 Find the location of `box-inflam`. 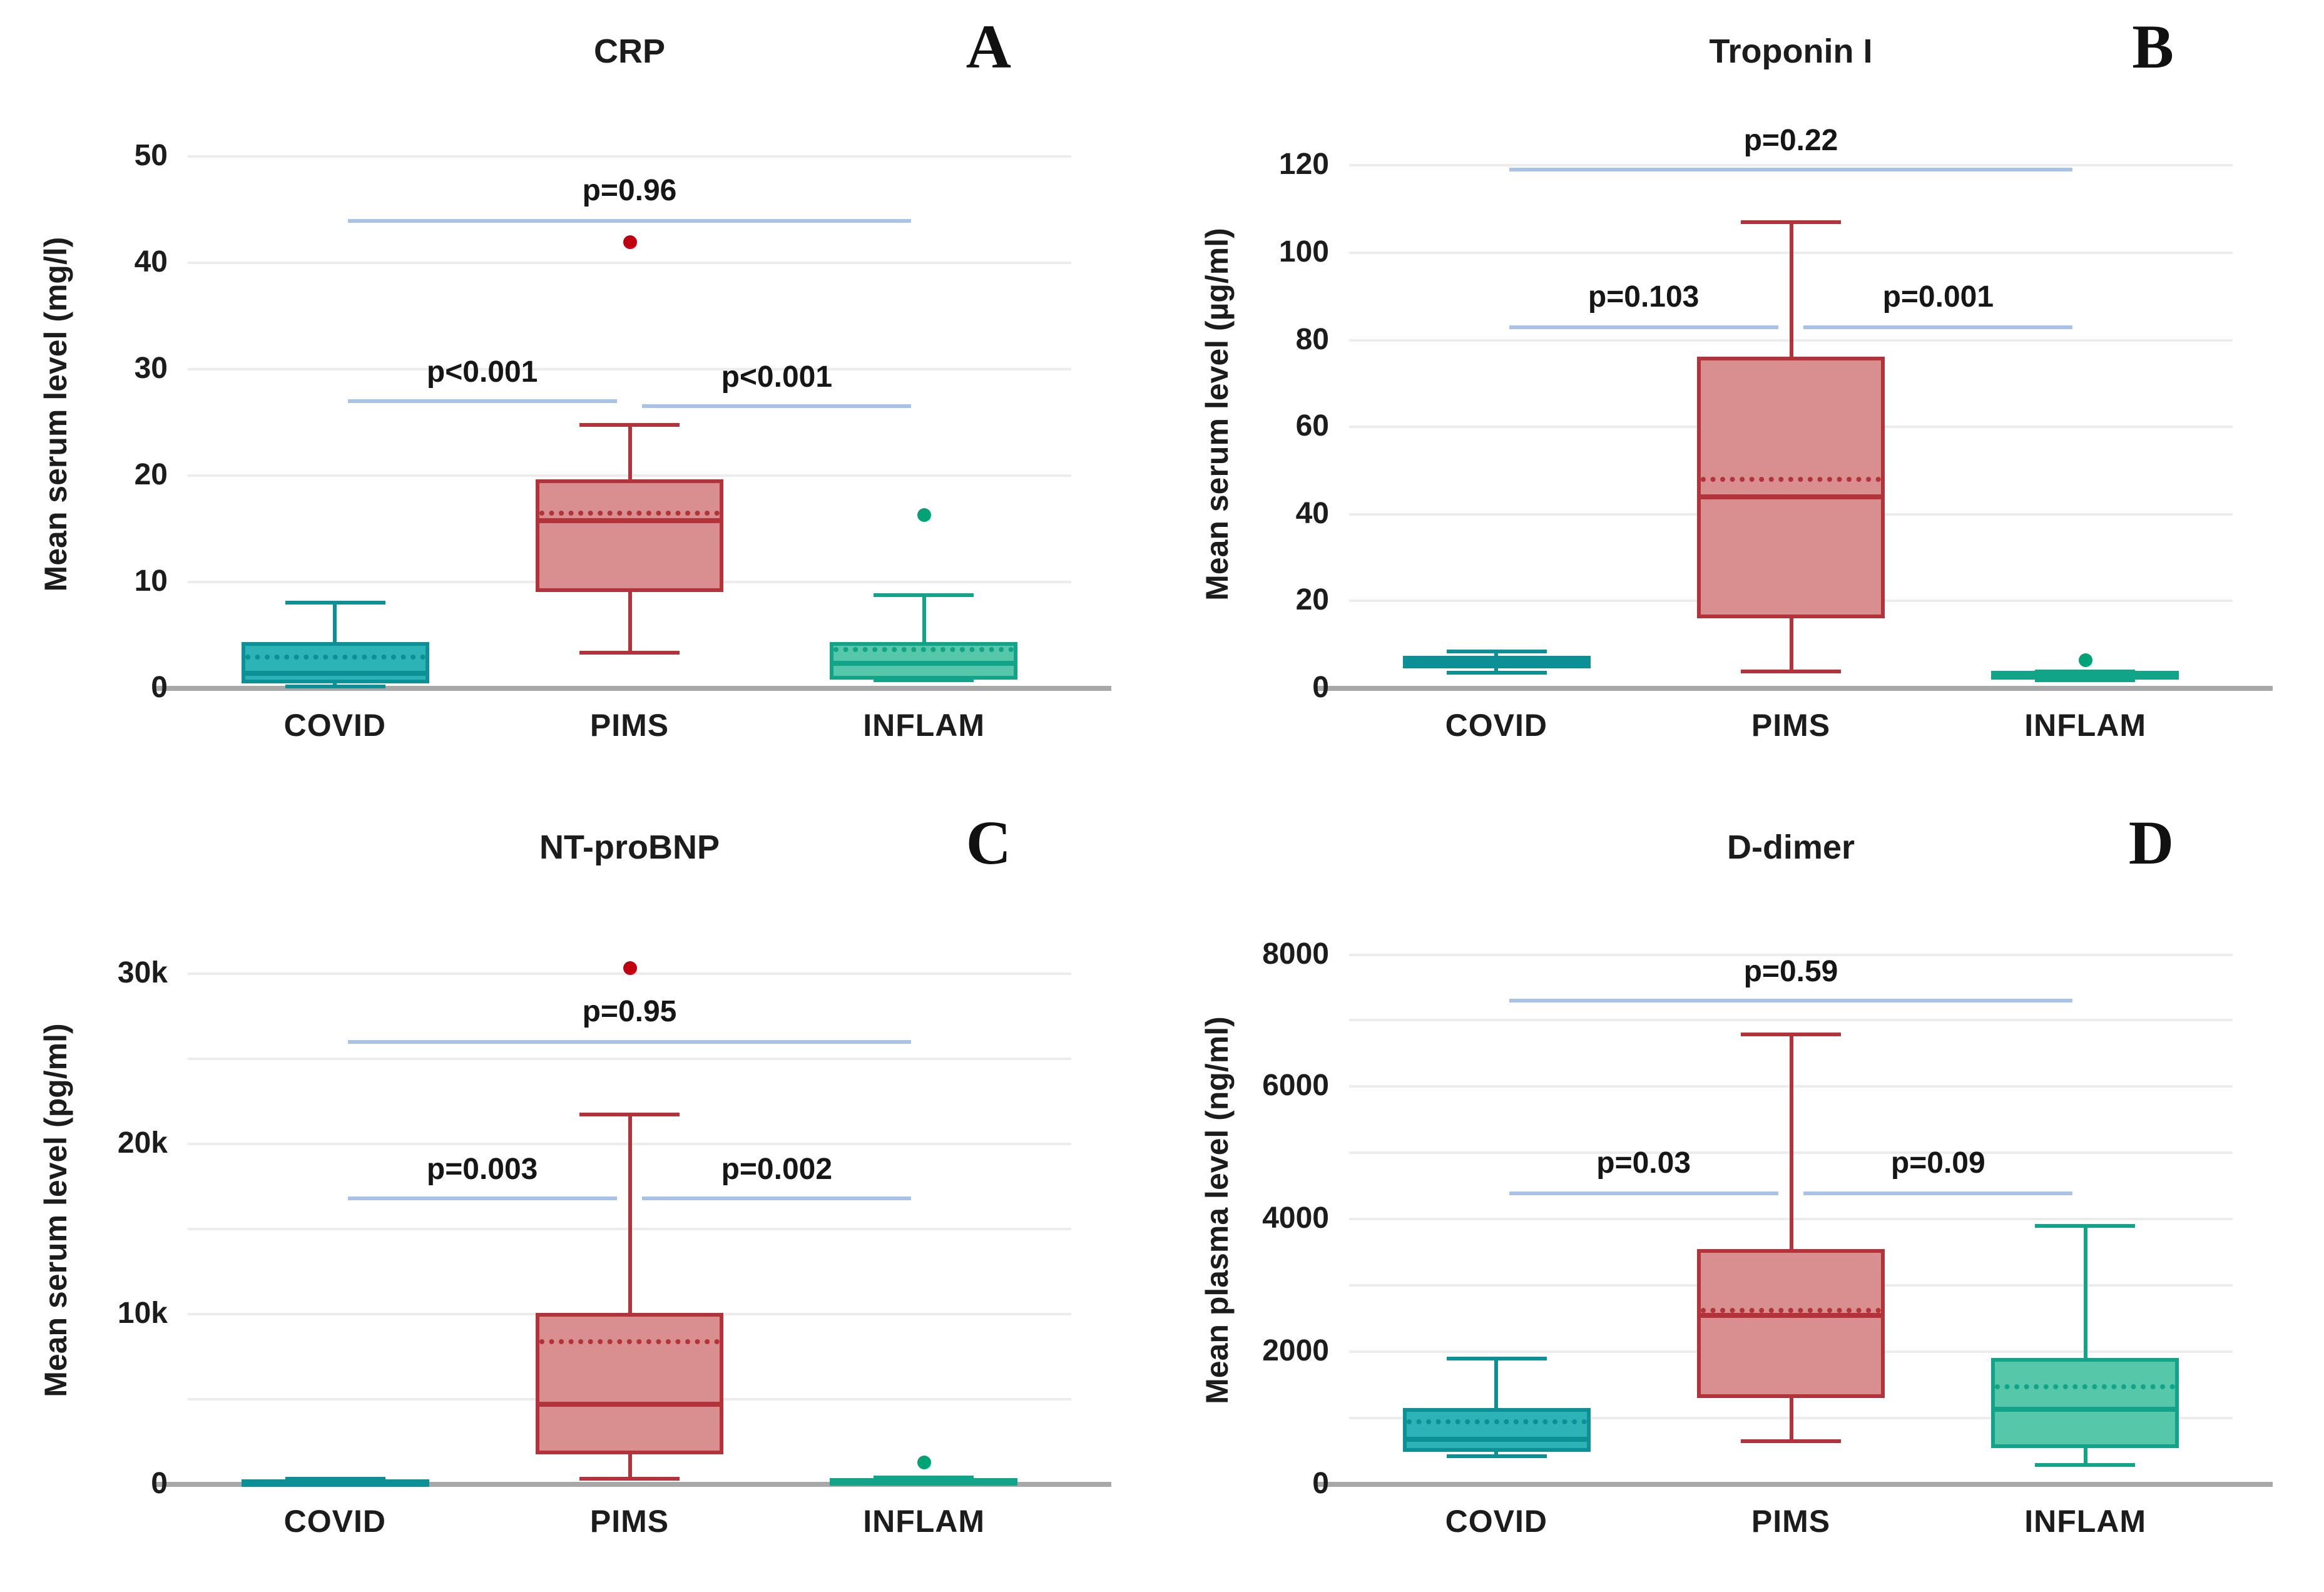

box-inflam is located at coordinates (2085, 1403).